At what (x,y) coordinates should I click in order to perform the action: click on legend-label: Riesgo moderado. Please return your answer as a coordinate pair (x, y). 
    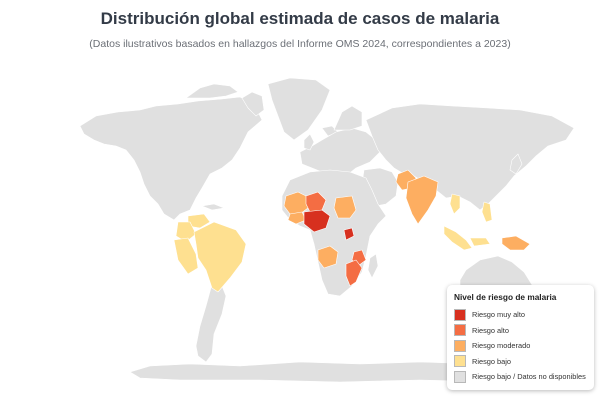
    Looking at the image, I should click on (501, 345).